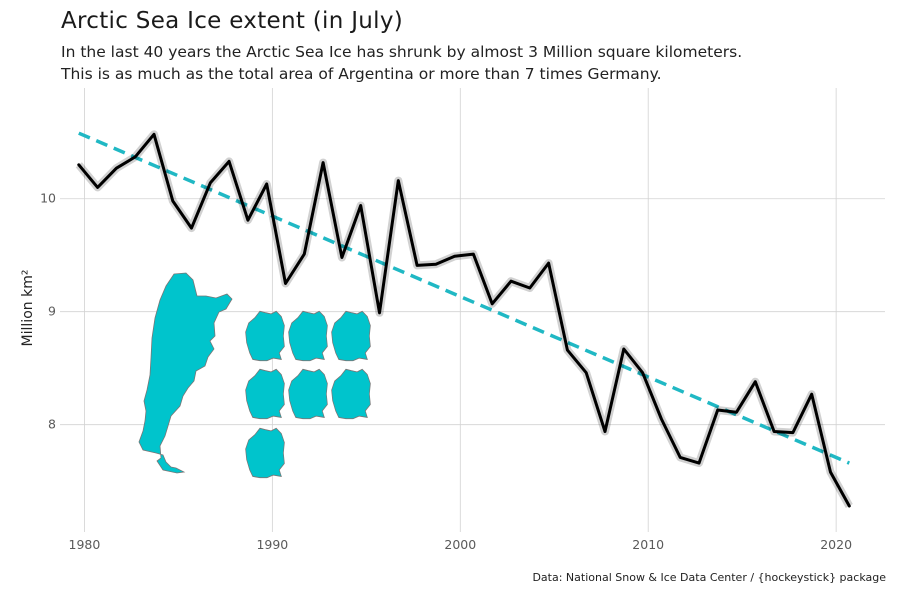  Describe the element at coordinates (272, 544) in the screenshot. I see `x-tick-label: 1990` at that location.